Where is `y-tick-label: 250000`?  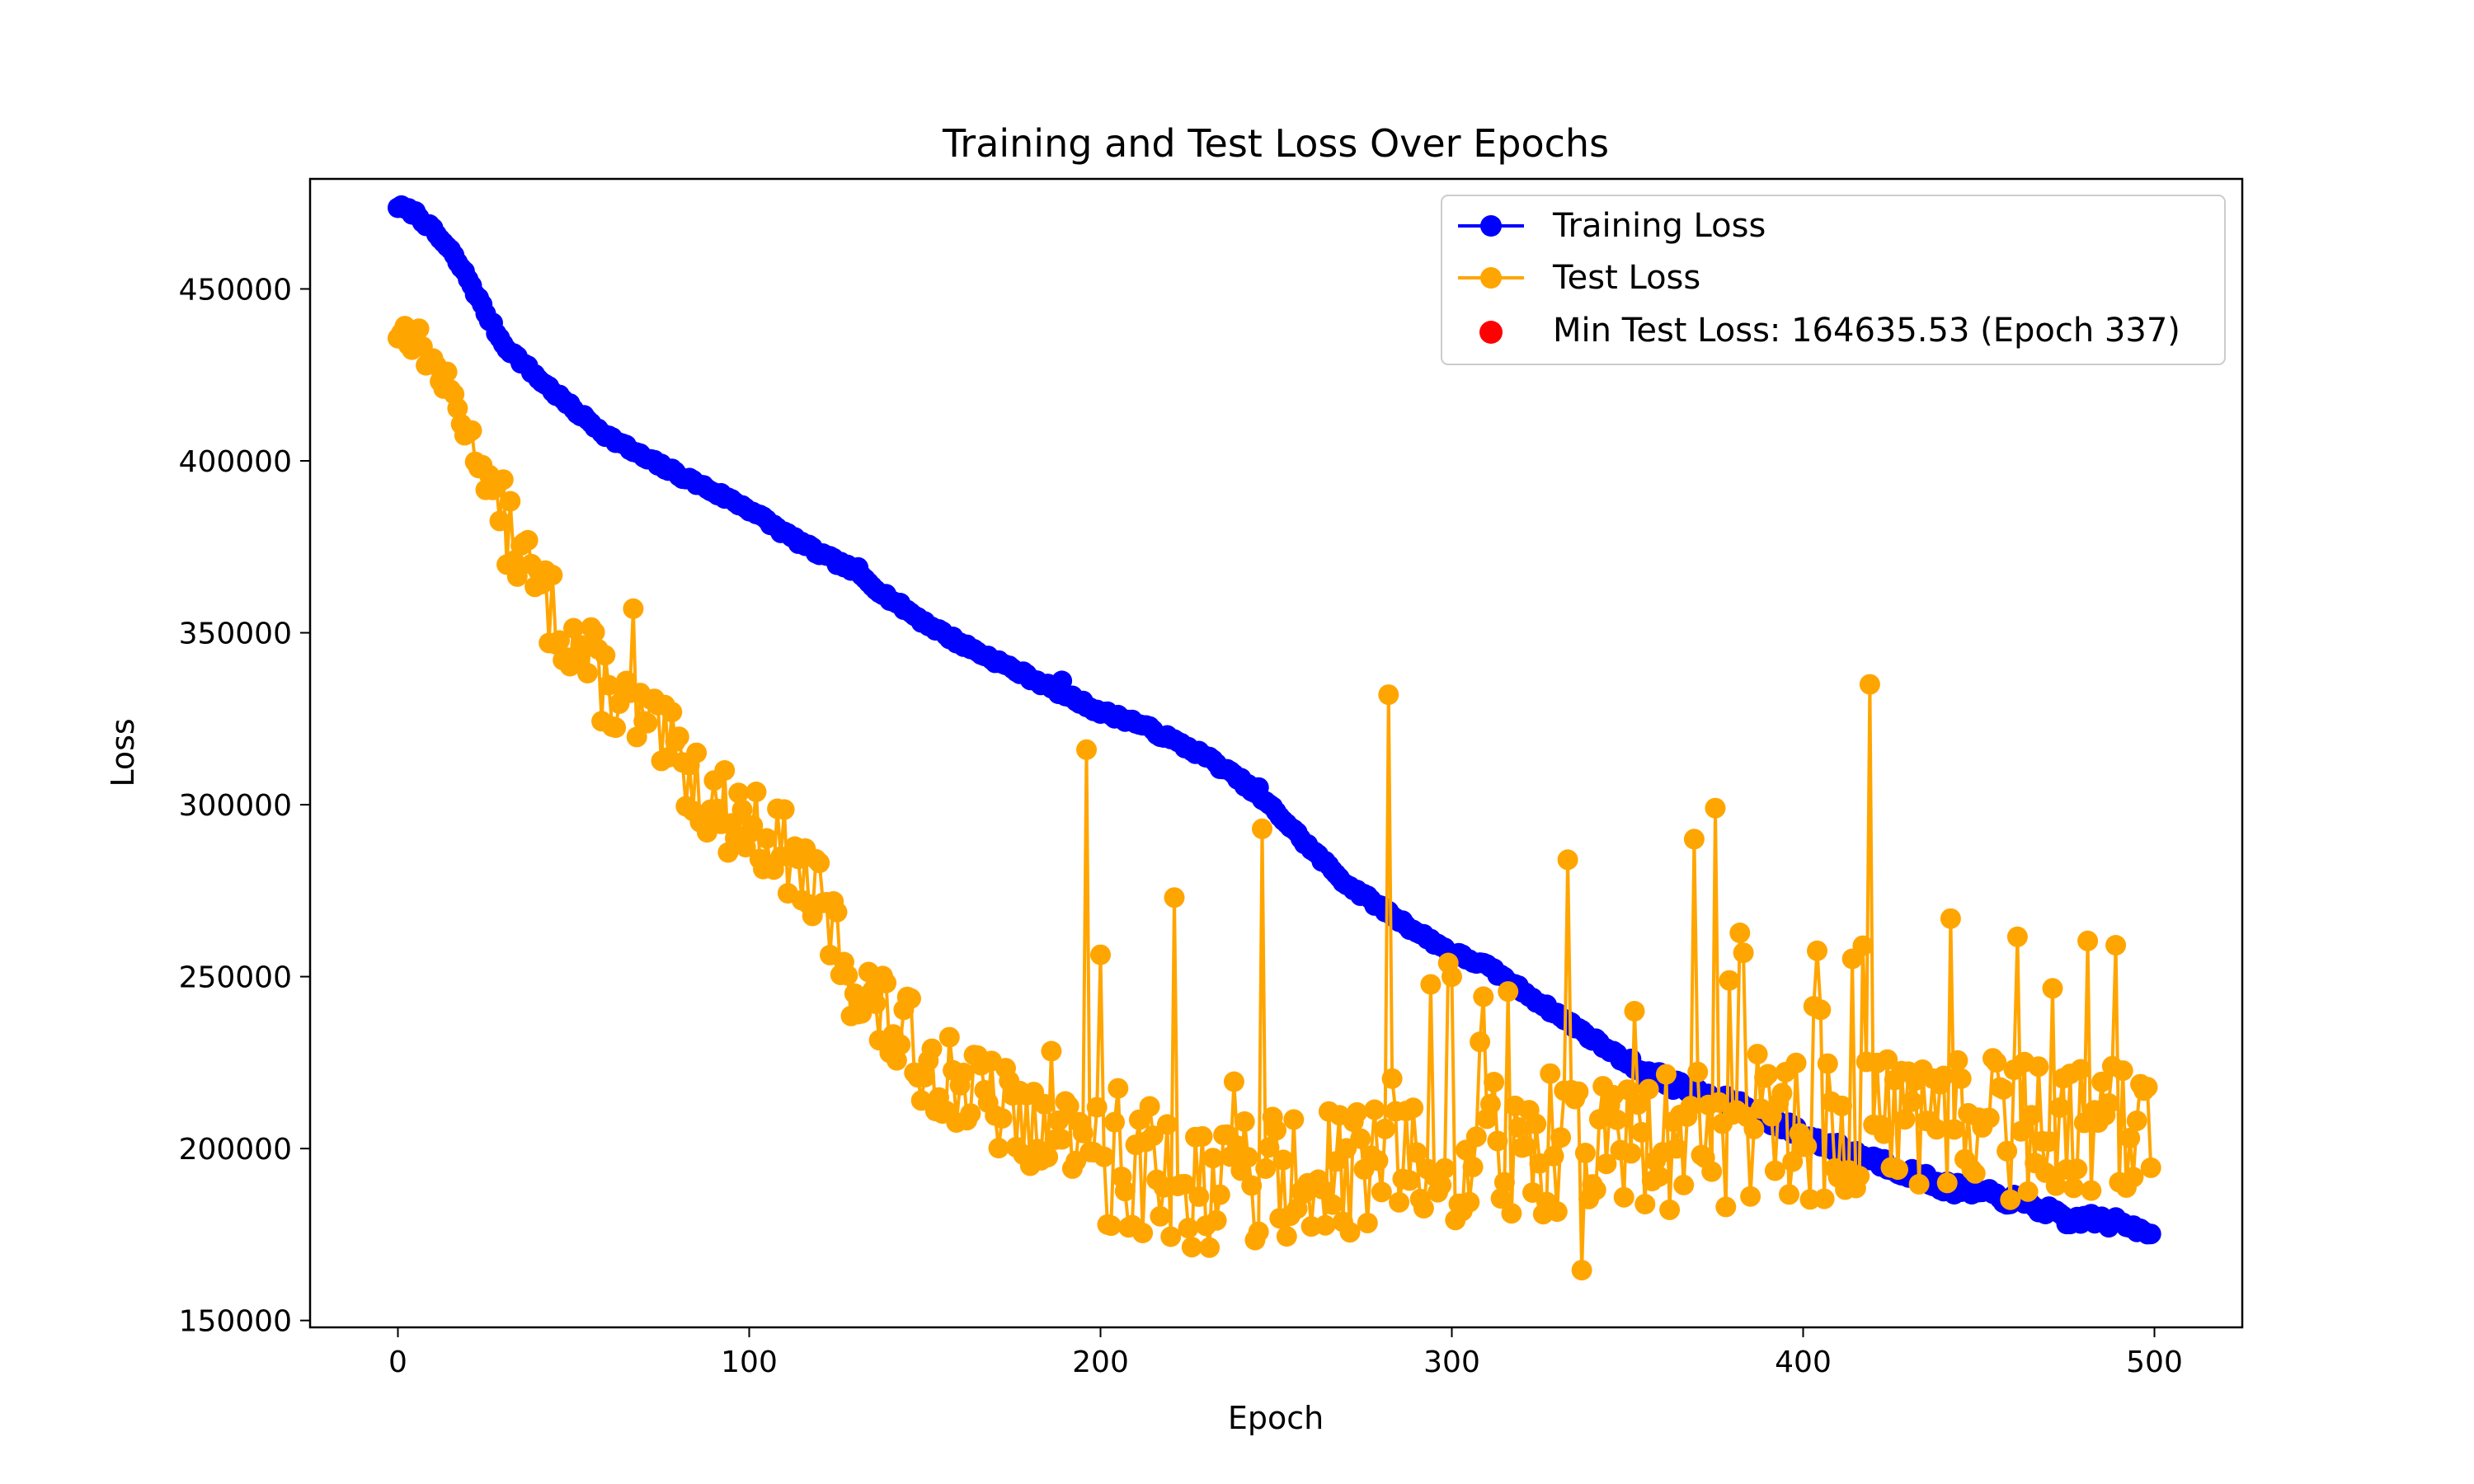
y-tick-label: 250000 is located at coordinates (235, 978).